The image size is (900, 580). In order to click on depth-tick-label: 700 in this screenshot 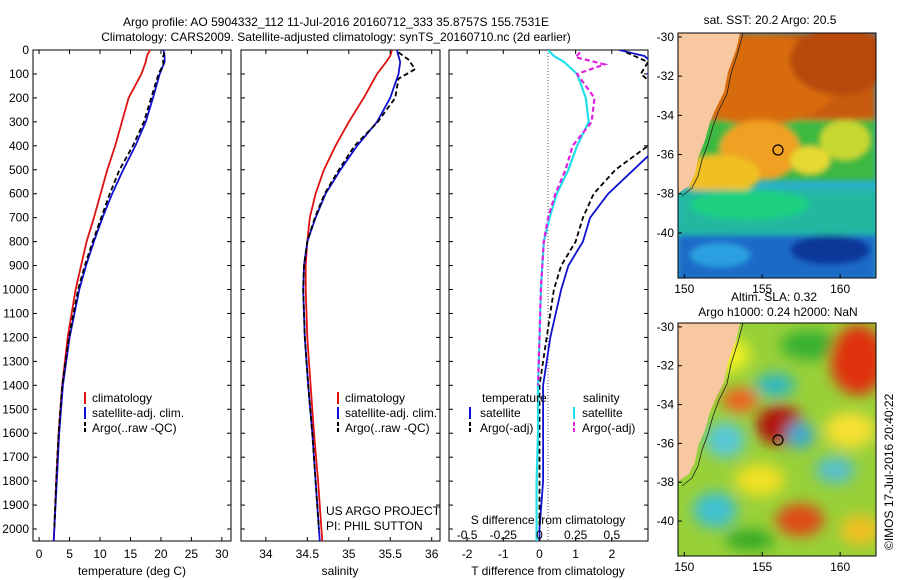, I will do `click(19, 218)`.